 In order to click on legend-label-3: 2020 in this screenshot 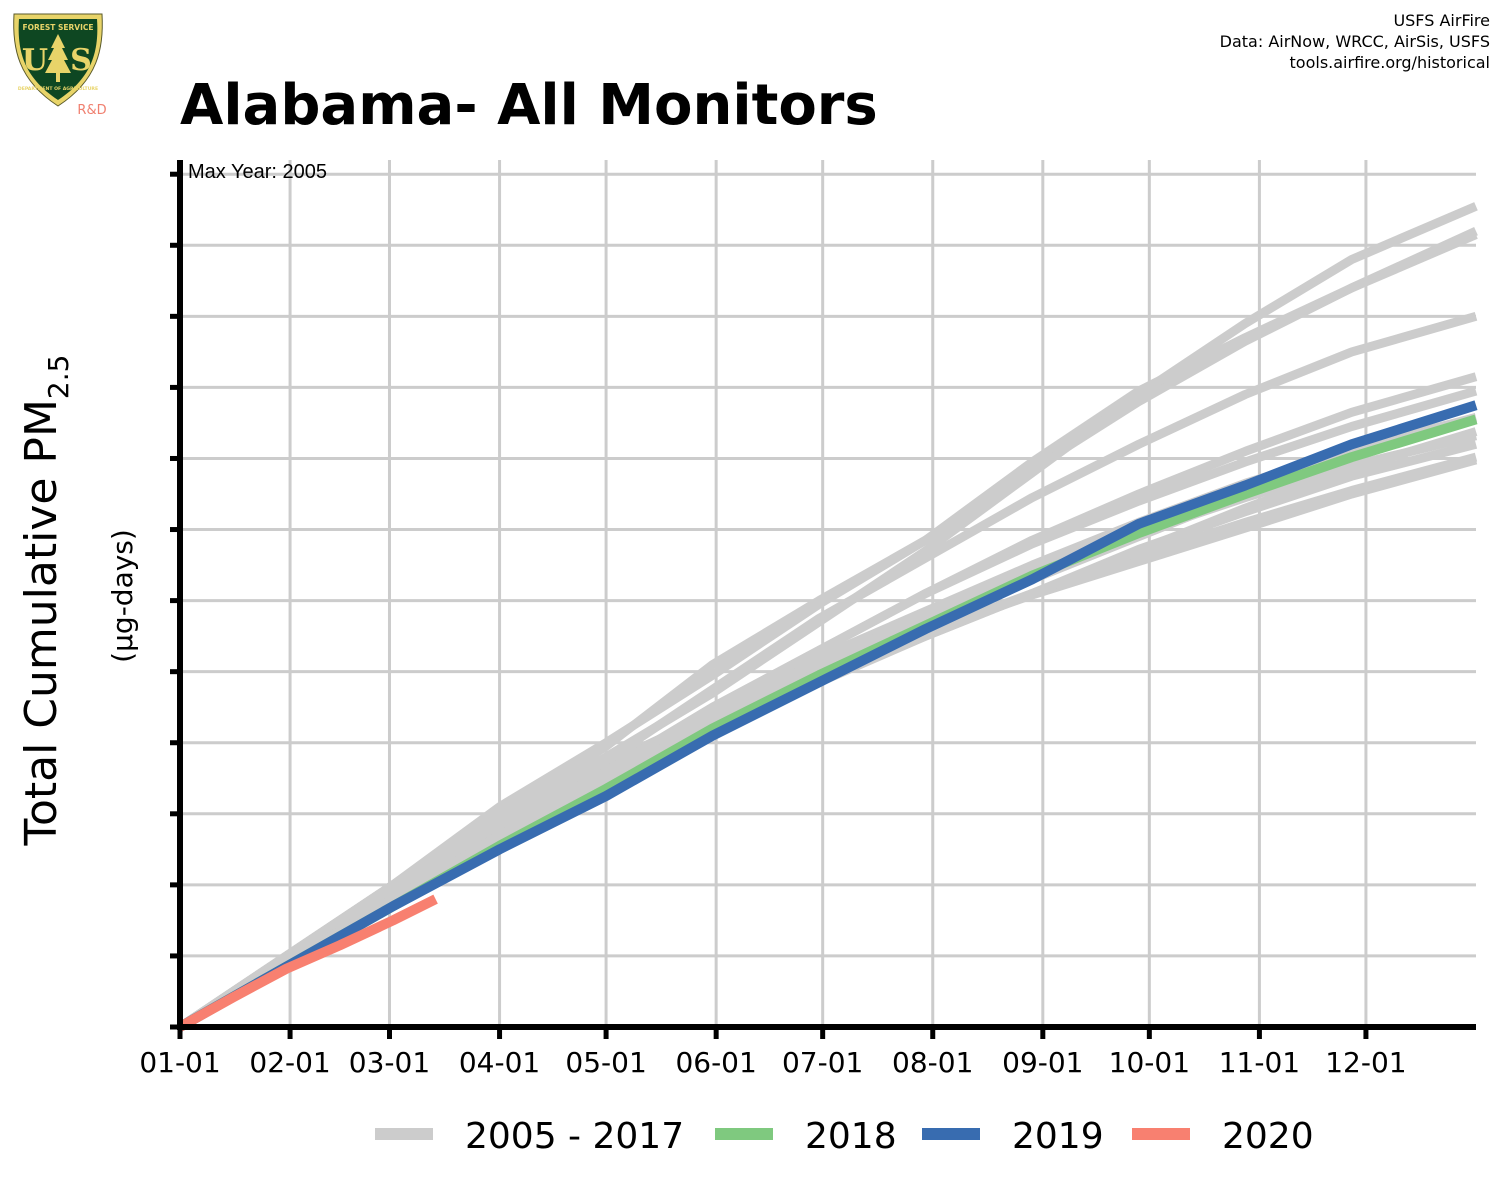, I will do `click(1268, 1136)`.